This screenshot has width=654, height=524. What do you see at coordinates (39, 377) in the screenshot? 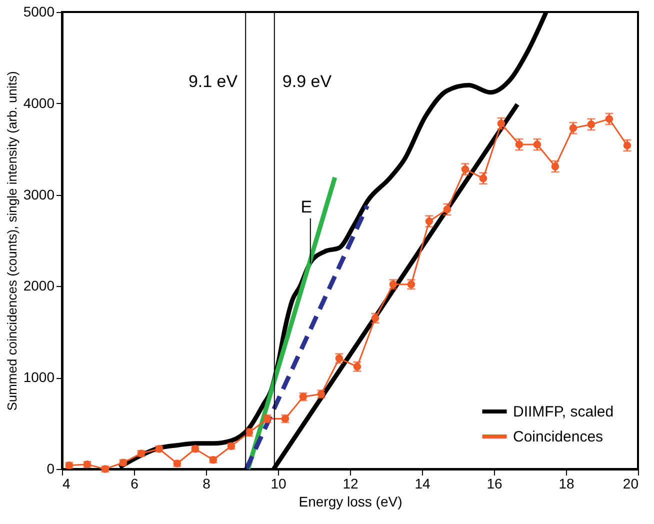
I see `y-tick-label: 1000` at bounding box center [39, 377].